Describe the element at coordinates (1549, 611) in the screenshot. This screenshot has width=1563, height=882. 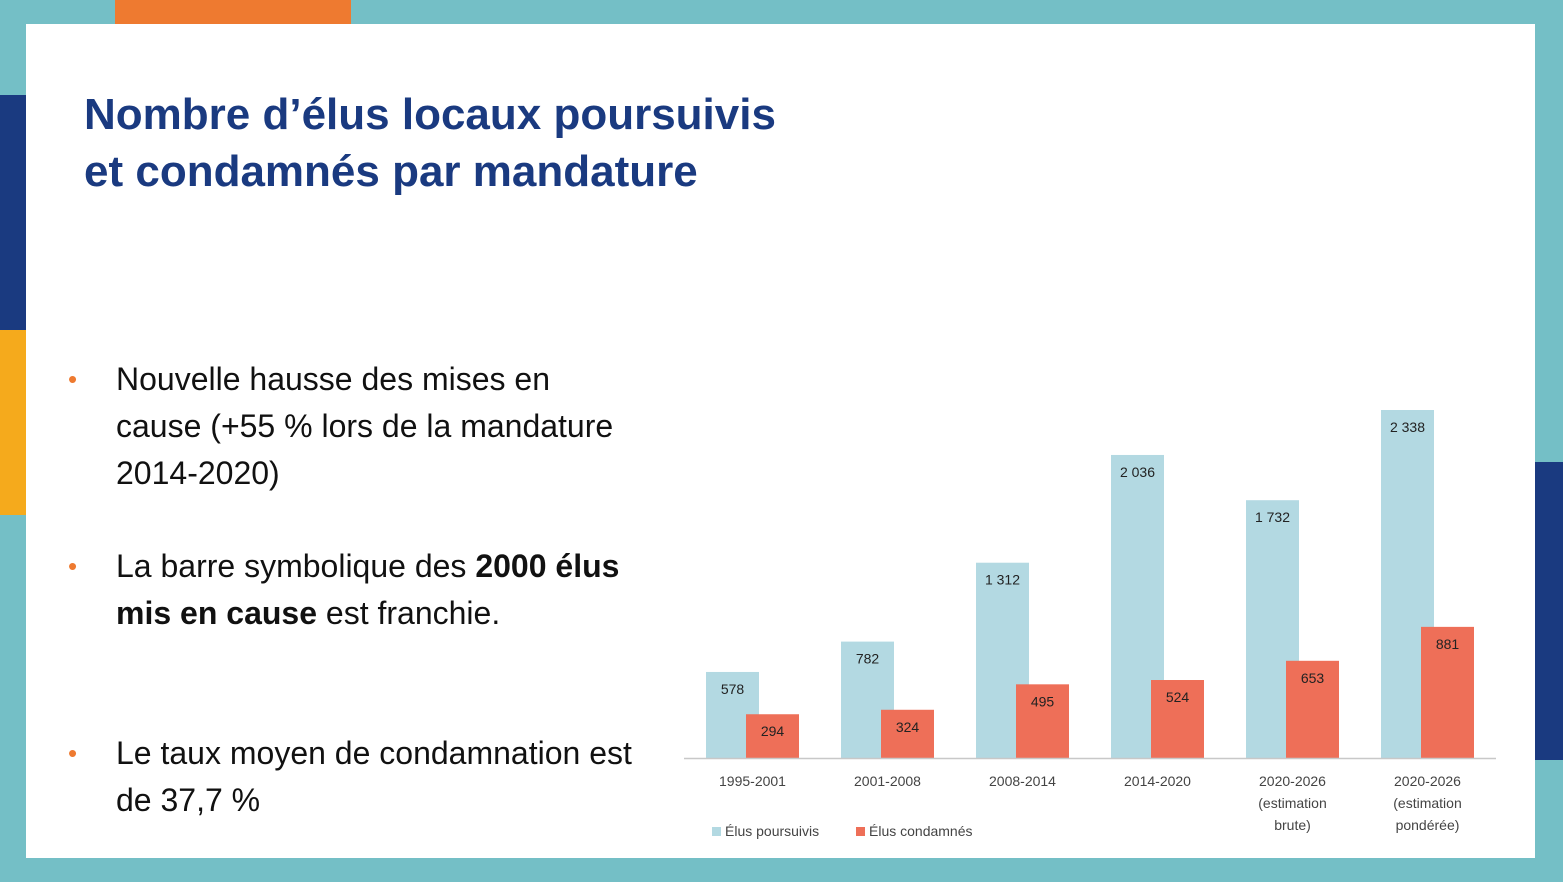
I see `decor-navy-band-right` at that location.